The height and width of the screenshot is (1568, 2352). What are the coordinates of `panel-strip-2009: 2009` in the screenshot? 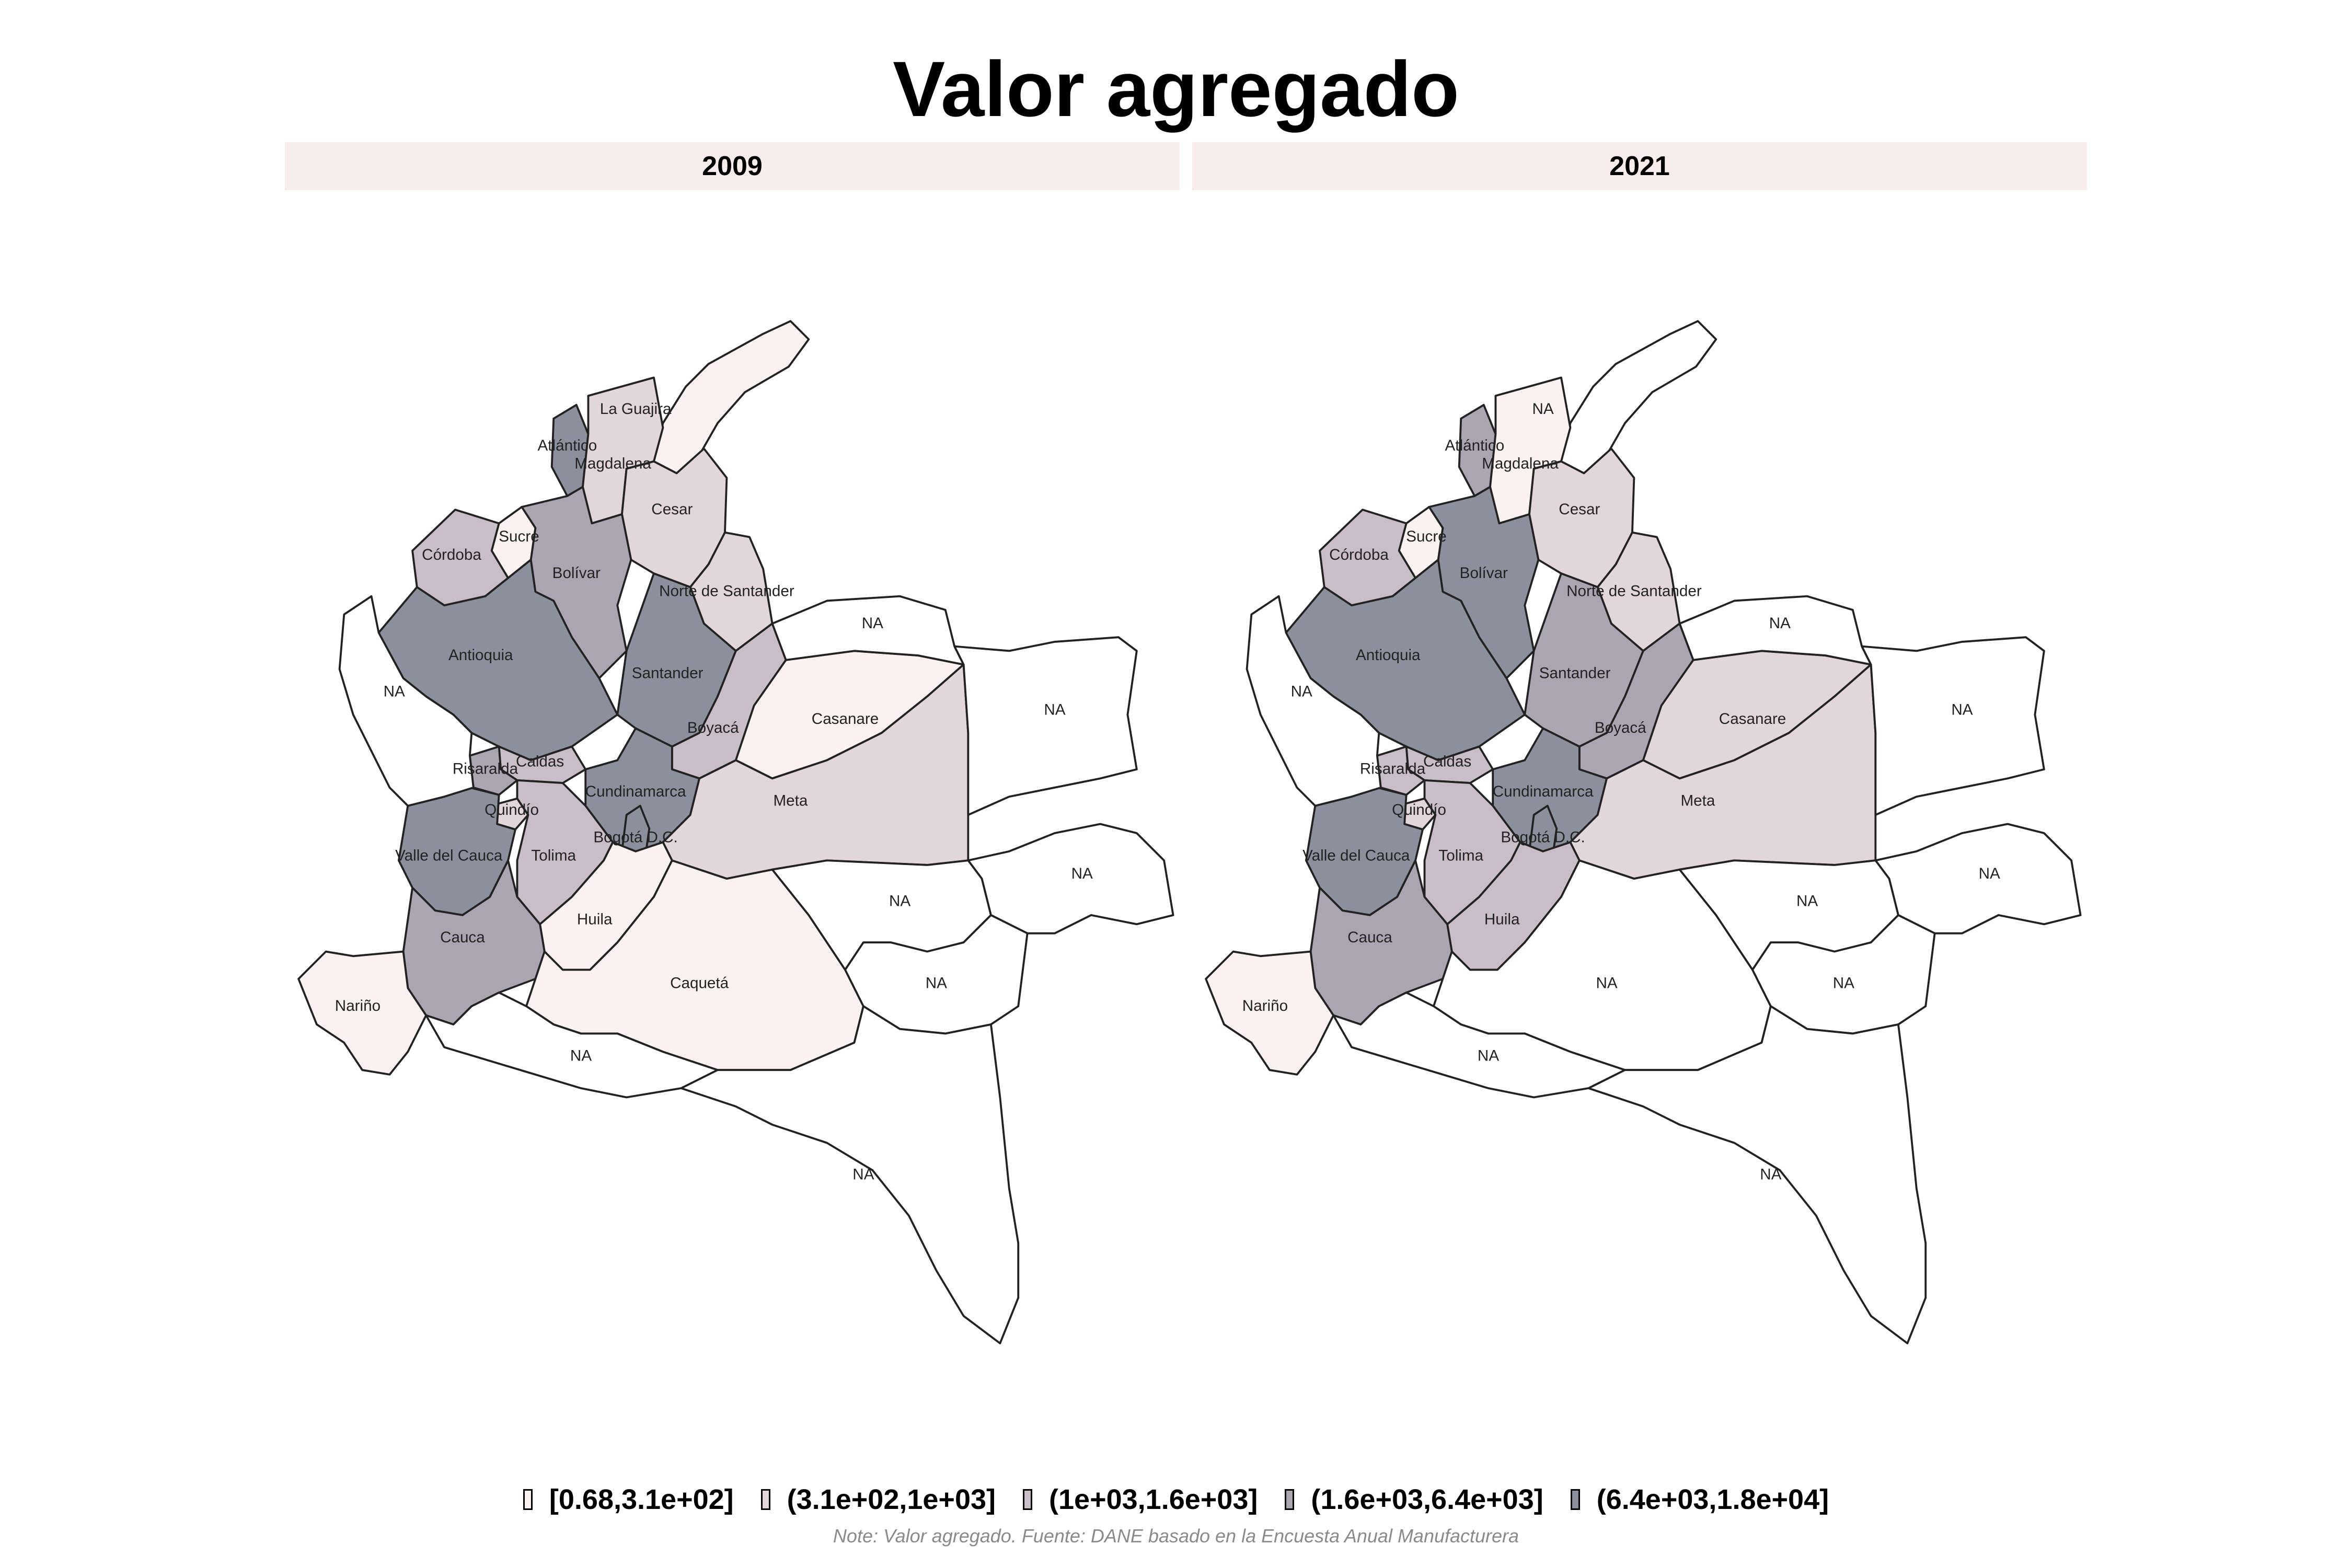 It's located at (732, 166).